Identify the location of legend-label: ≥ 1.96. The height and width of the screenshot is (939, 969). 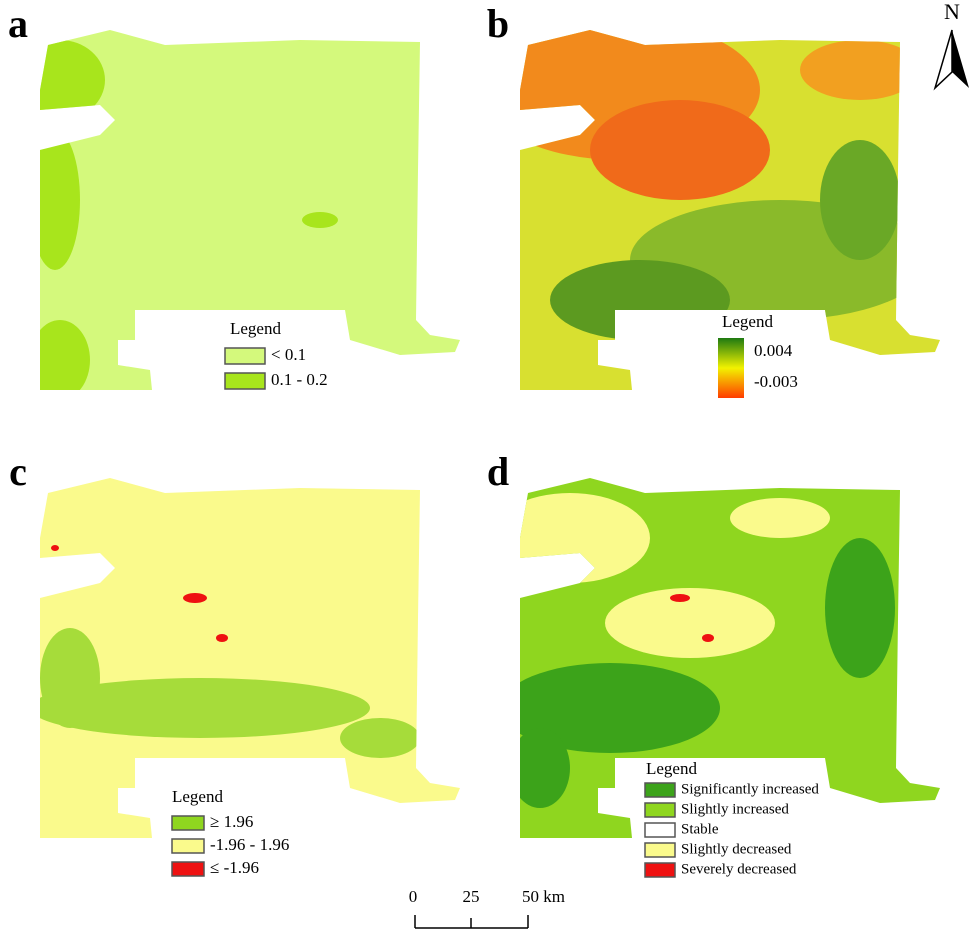
(231, 821).